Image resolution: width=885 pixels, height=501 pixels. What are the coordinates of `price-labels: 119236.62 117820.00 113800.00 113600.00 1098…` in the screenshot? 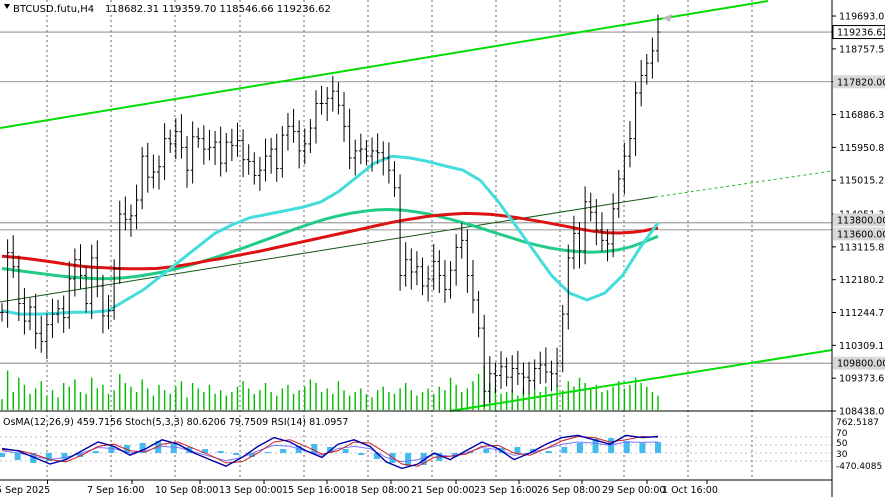 It's located at (858, 197).